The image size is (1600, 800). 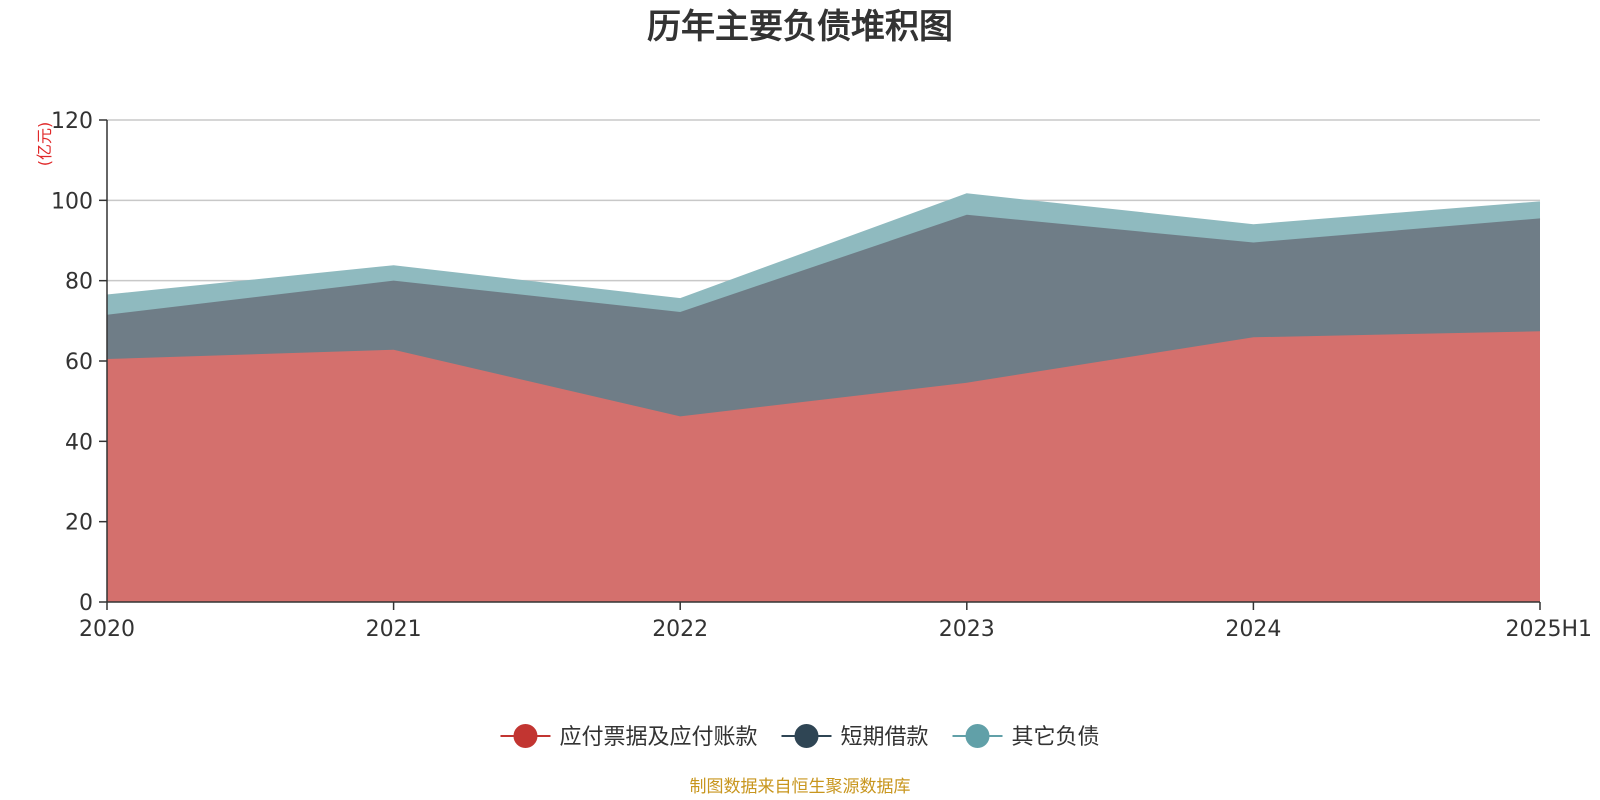 I want to click on legend-label-1: 短期借款, so click(x=884, y=737).